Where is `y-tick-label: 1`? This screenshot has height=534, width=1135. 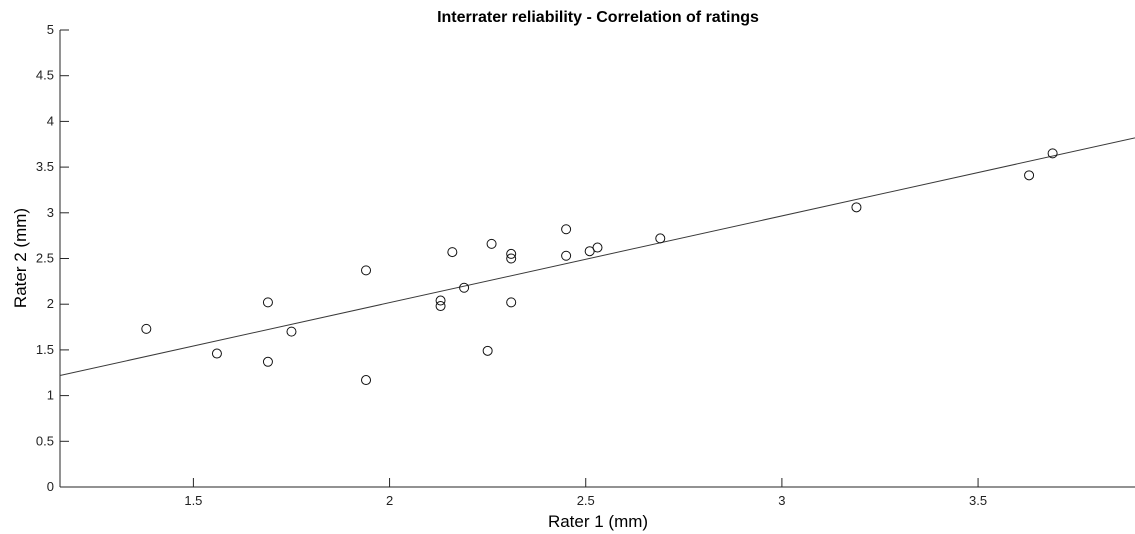 y-tick-label: 1 is located at coordinates (50, 395).